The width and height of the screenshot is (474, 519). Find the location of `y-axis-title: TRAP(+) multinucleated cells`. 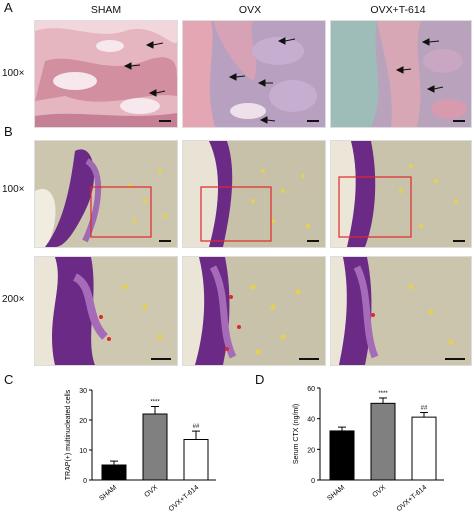

y-axis-title: TRAP(+) multinucleated cells is located at coordinates (68, 434).